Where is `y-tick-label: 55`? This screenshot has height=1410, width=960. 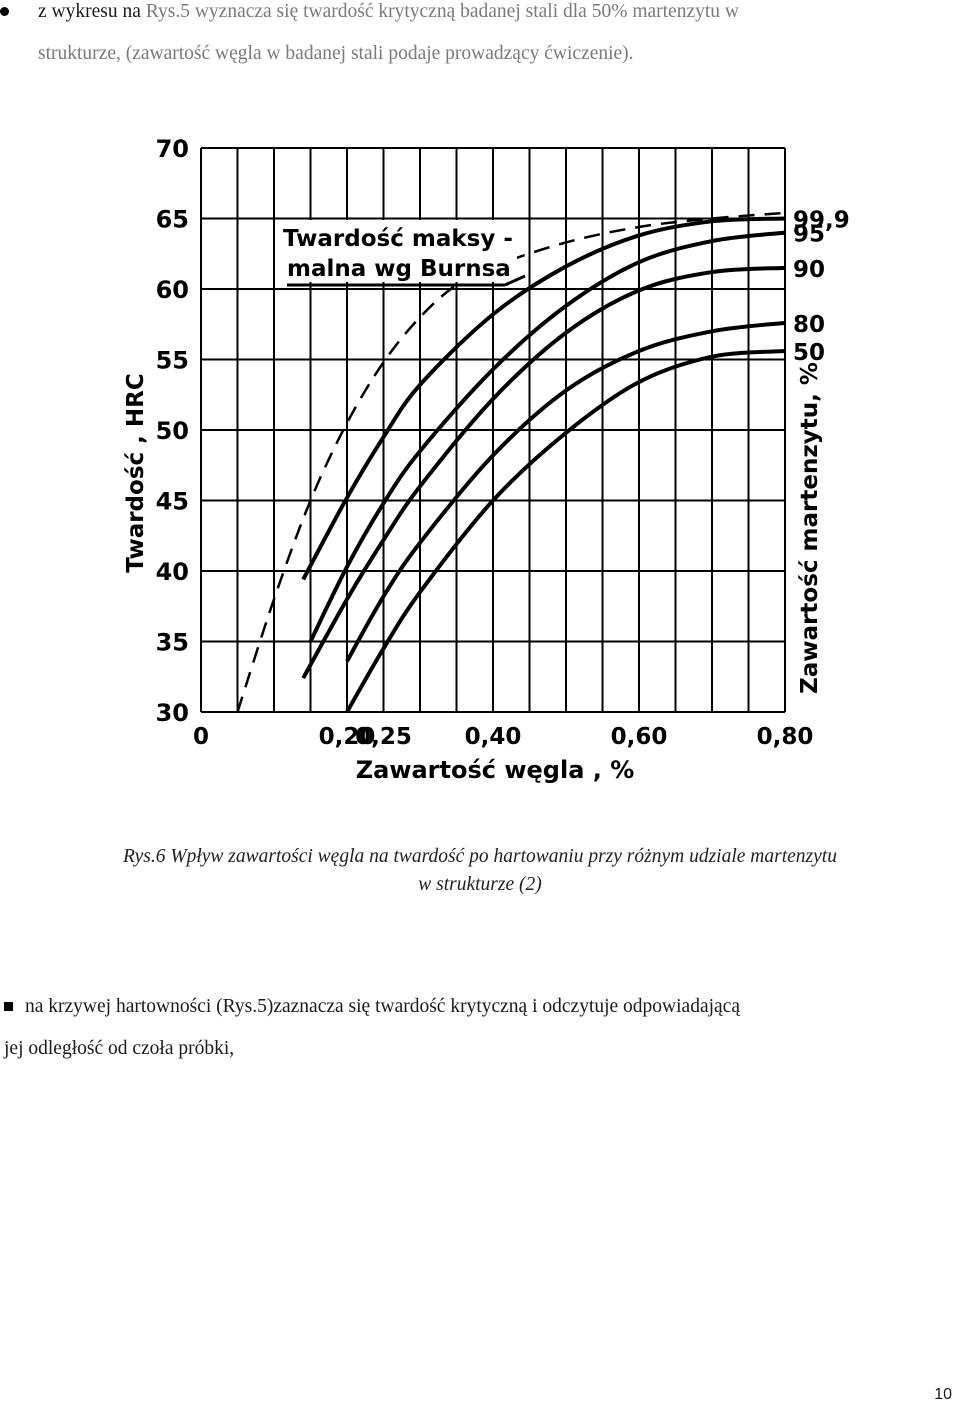
y-tick-label: 55 is located at coordinates (172, 361).